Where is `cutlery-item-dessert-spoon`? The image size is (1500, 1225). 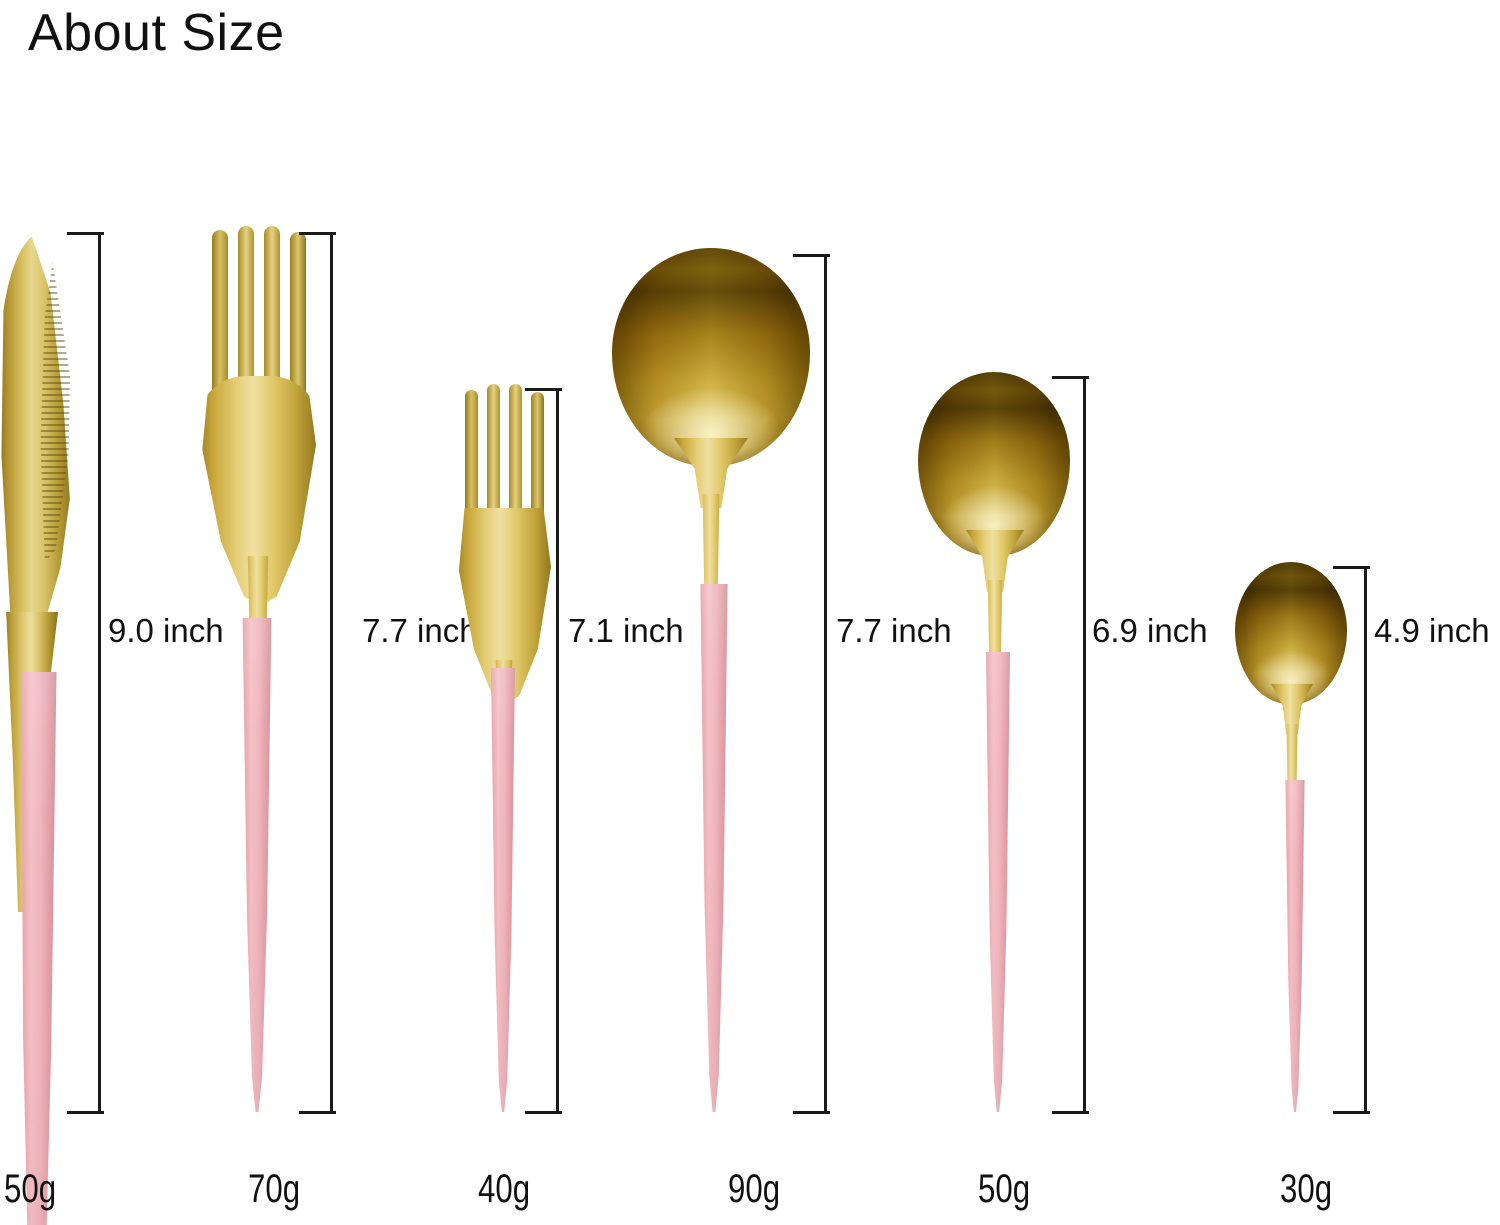
cutlery-item-dessert-spoon is located at coordinates (998, 742).